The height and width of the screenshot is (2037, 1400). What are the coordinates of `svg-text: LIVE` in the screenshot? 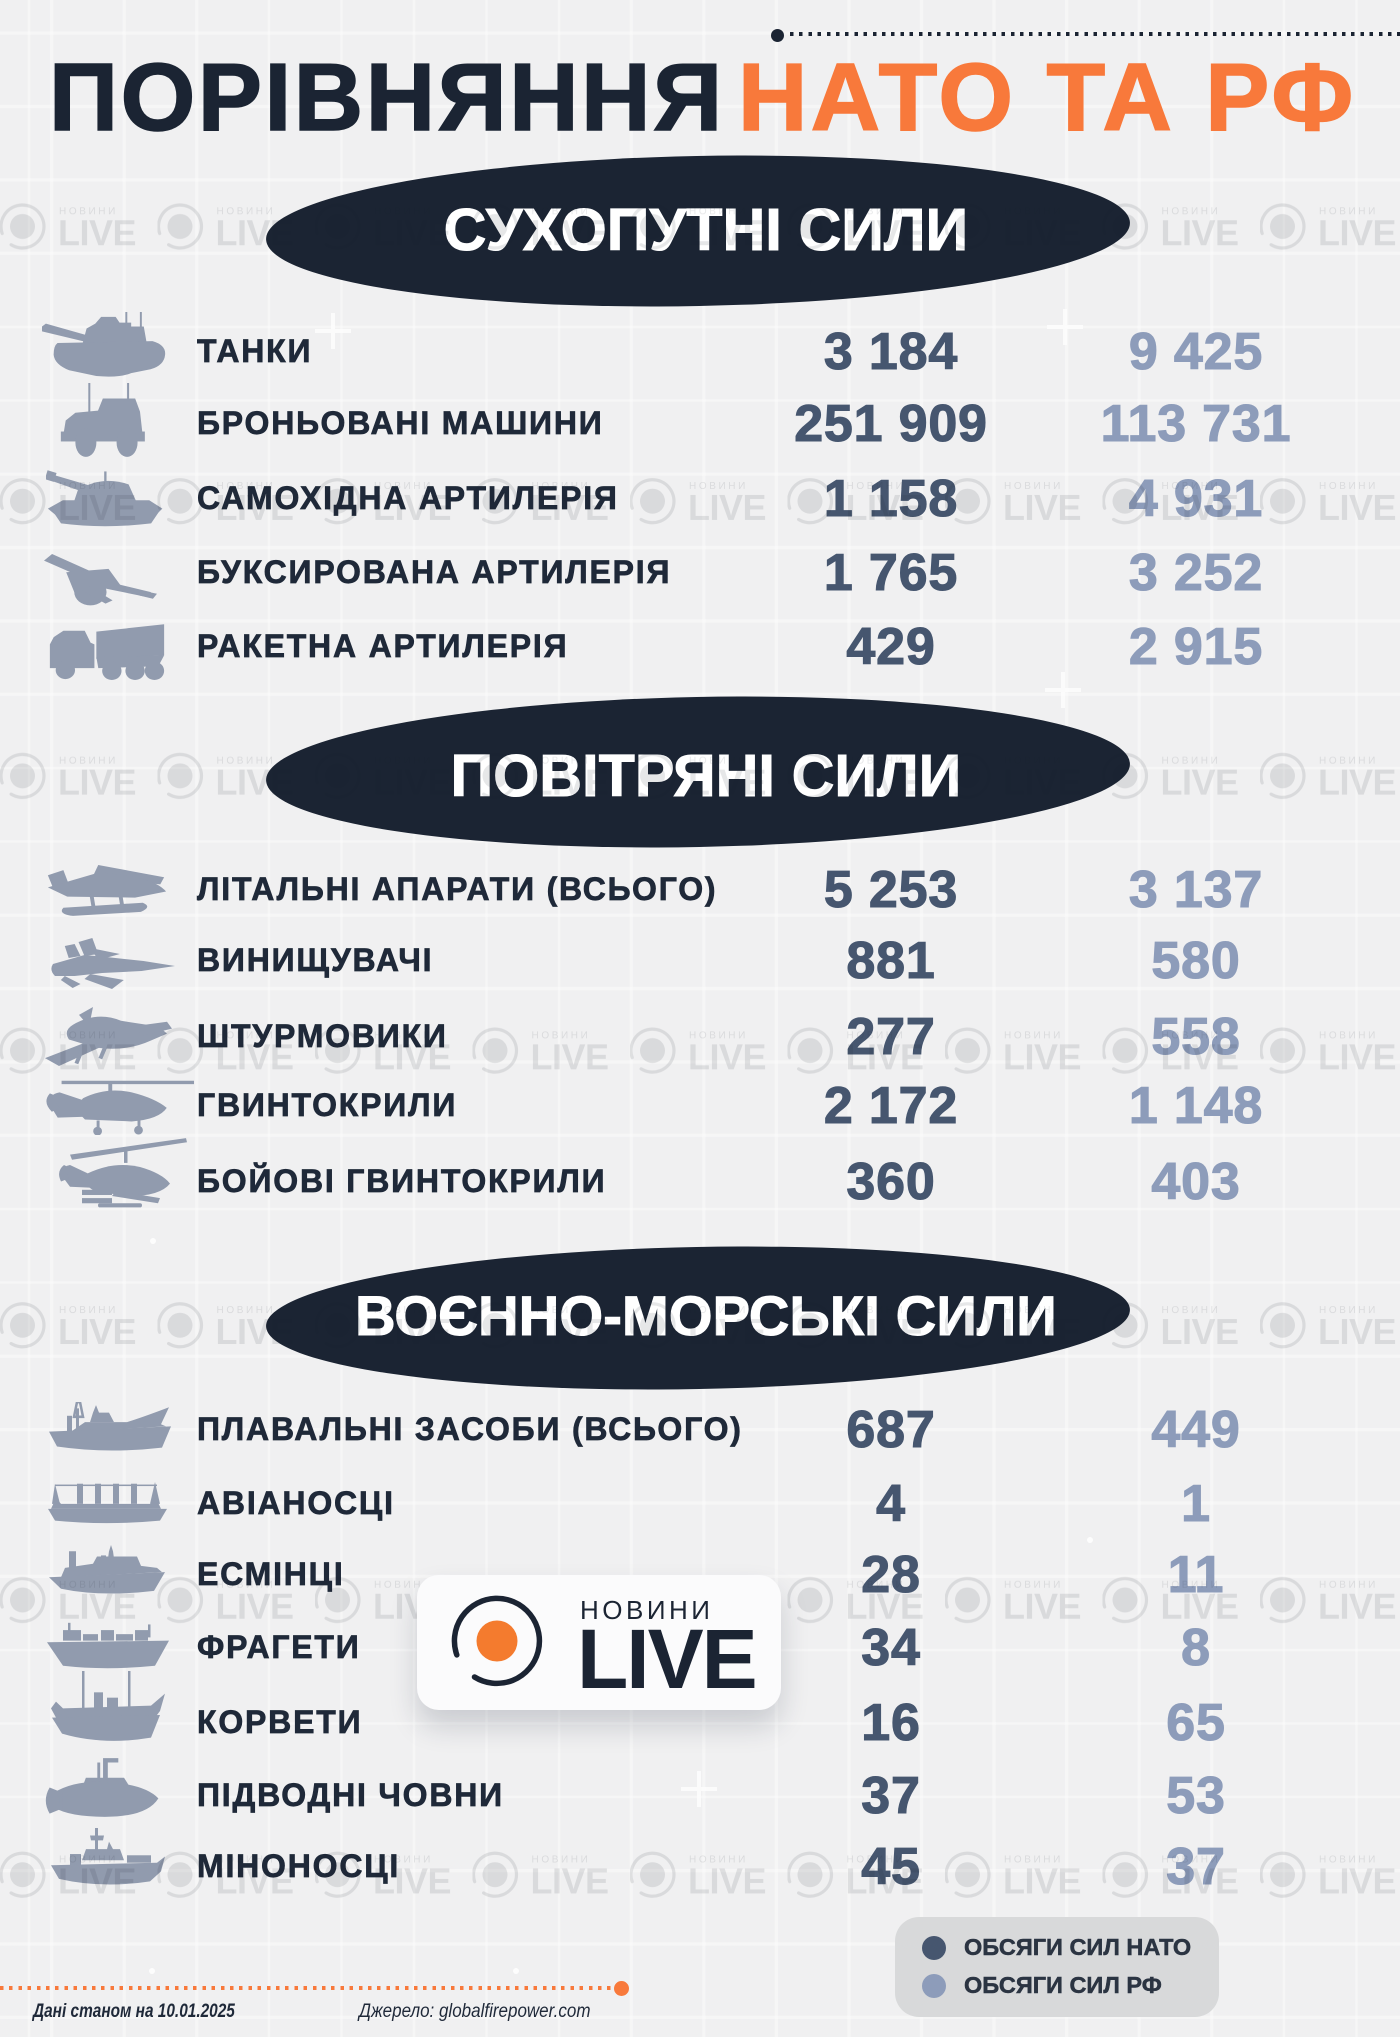 It's located at (666, 1659).